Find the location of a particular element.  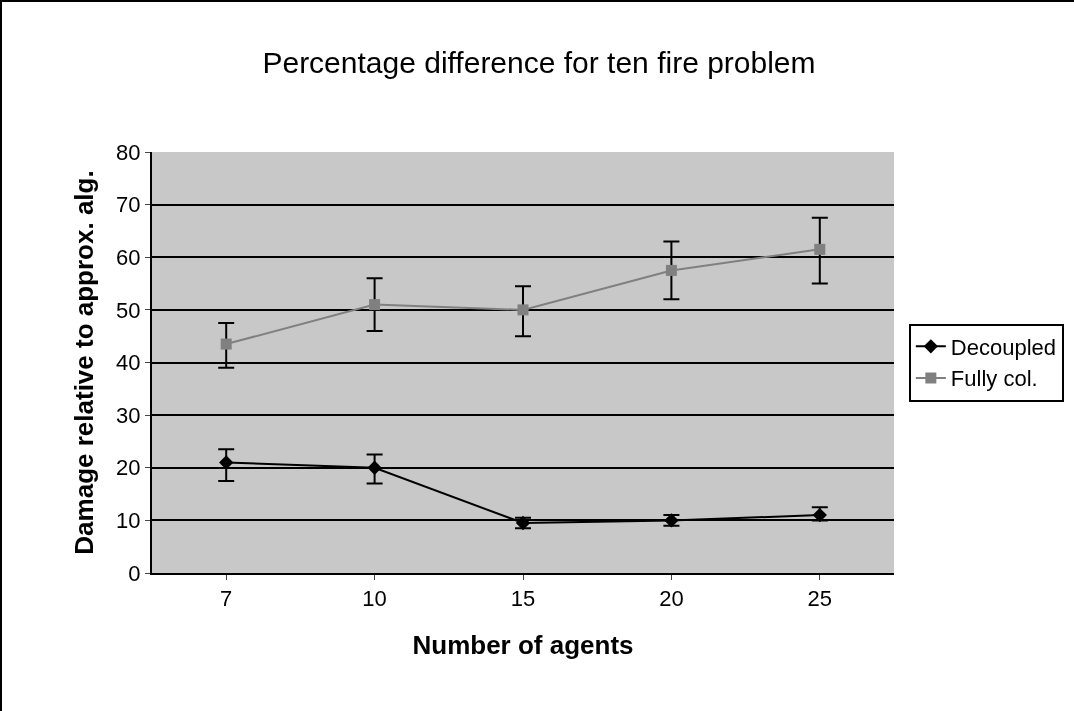

y-tick-label: 30 is located at coordinates (128, 415).